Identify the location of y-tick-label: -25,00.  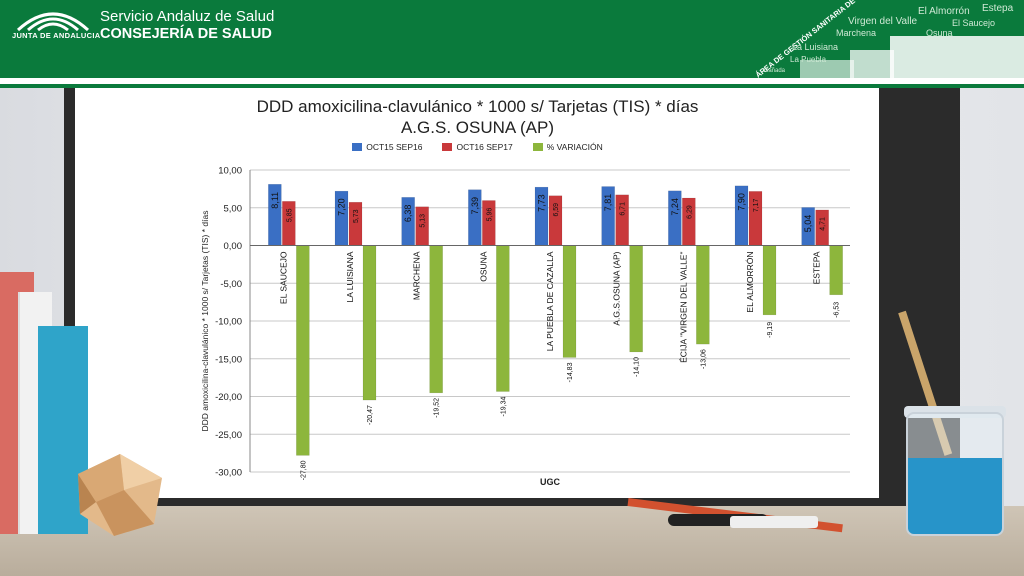
(228, 435).